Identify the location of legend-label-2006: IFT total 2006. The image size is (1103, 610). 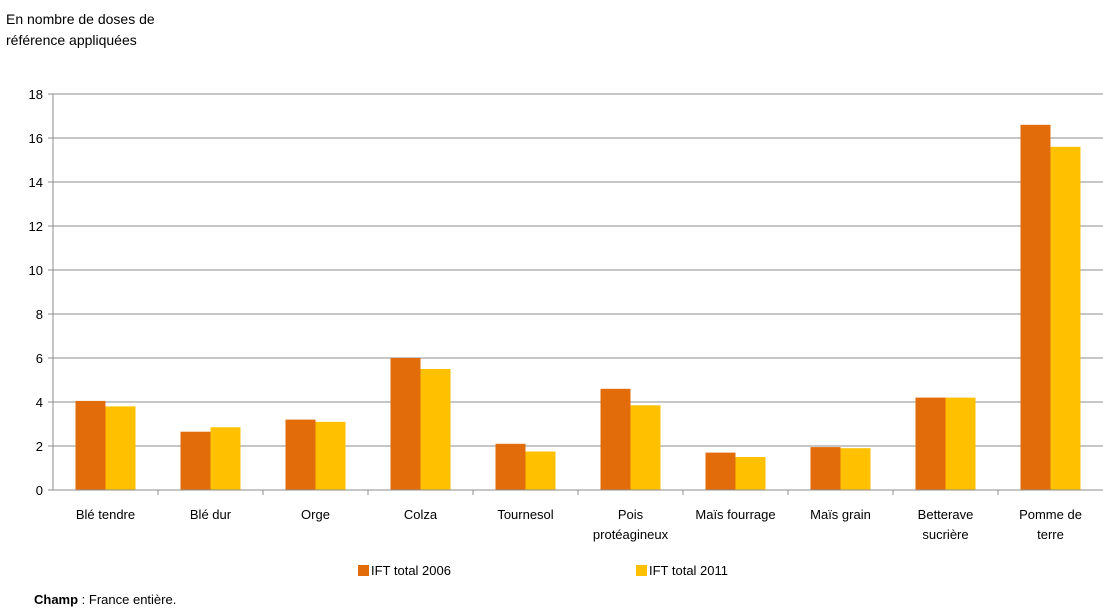
(411, 570).